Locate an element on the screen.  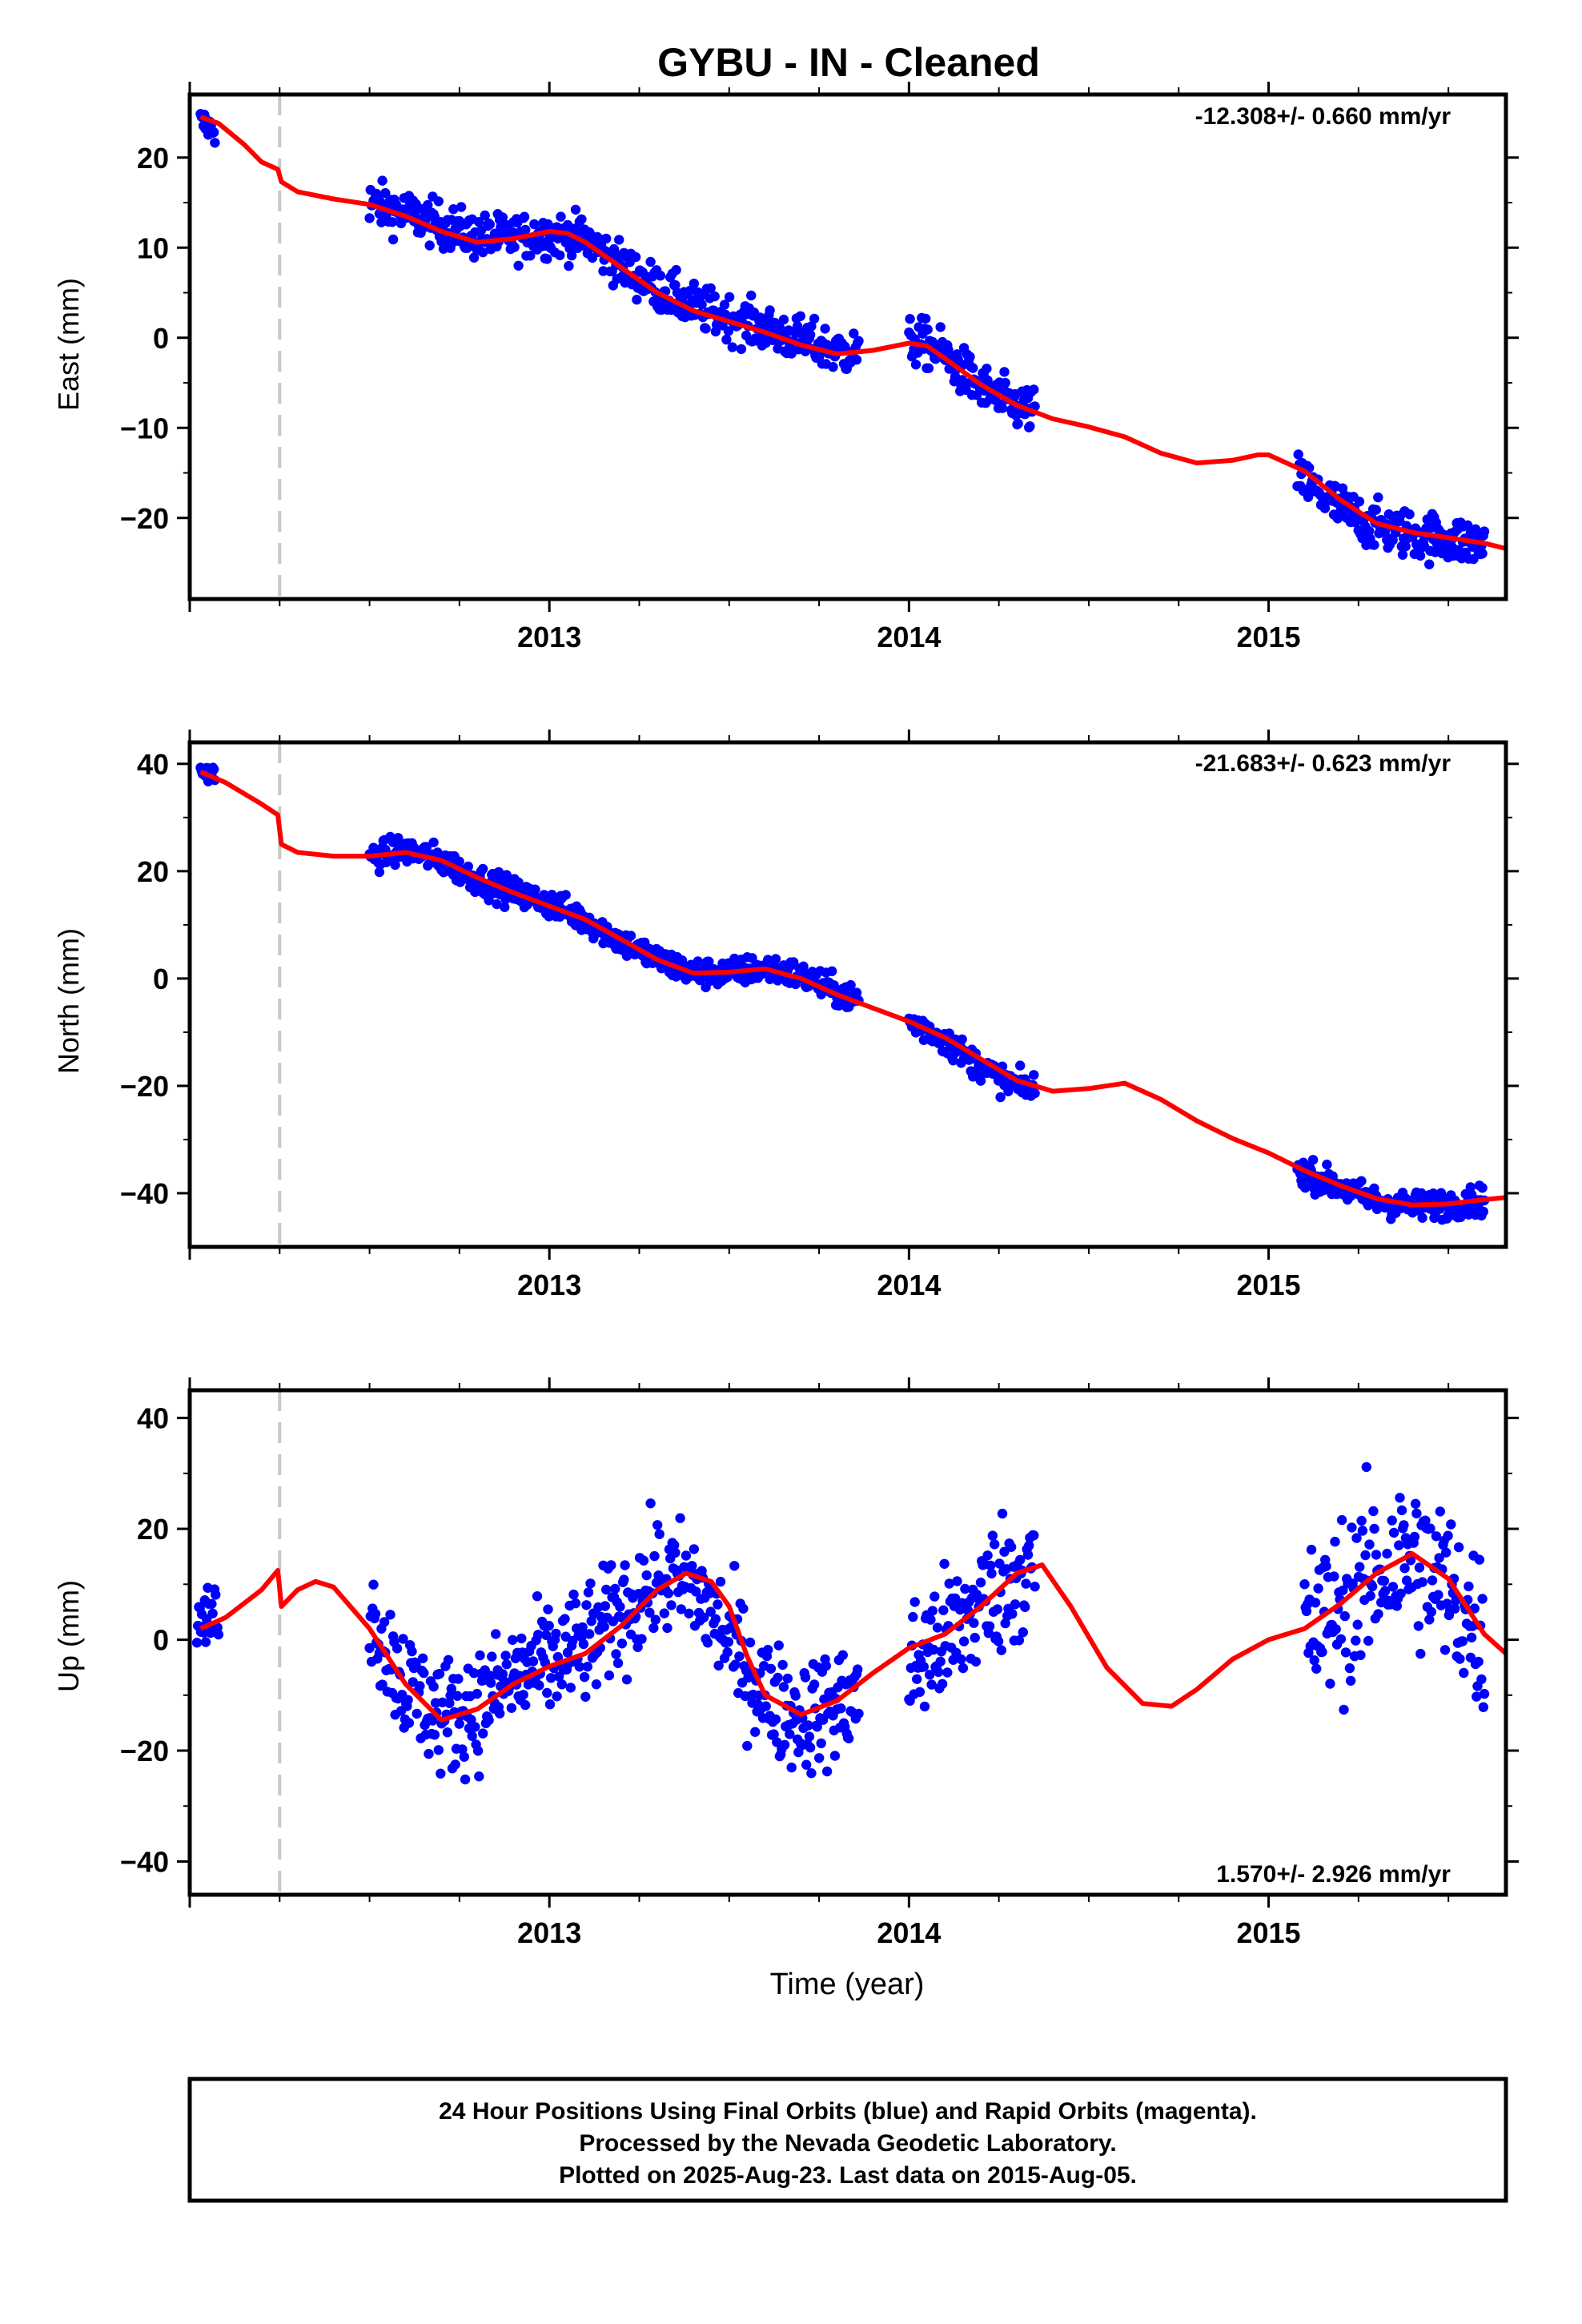
east-rate-label: -12.308+/- 0.660 mm/yr is located at coordinates (1324, 116).